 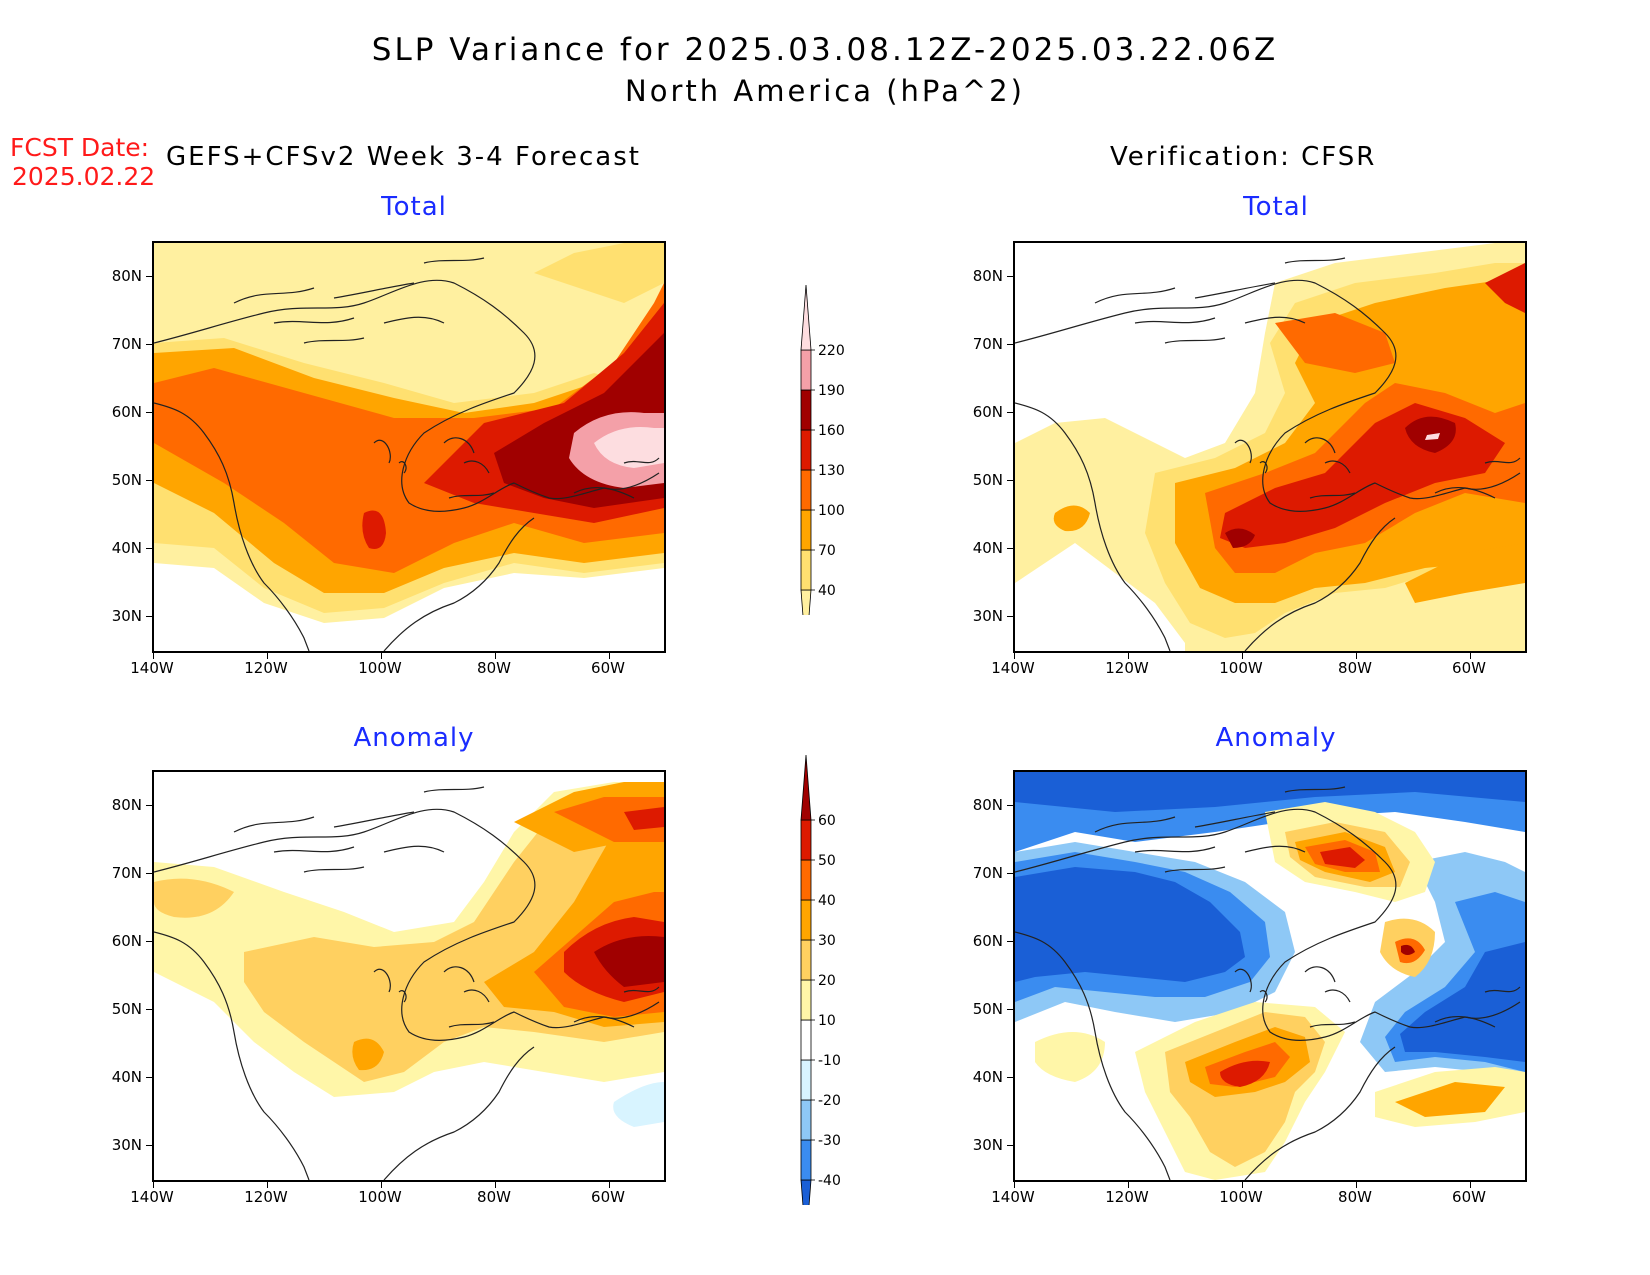 I want to click on colorbar-anomaly: -40 -30 -20 -10 10 20 30 40 50 60, so click(x=820, y=980).